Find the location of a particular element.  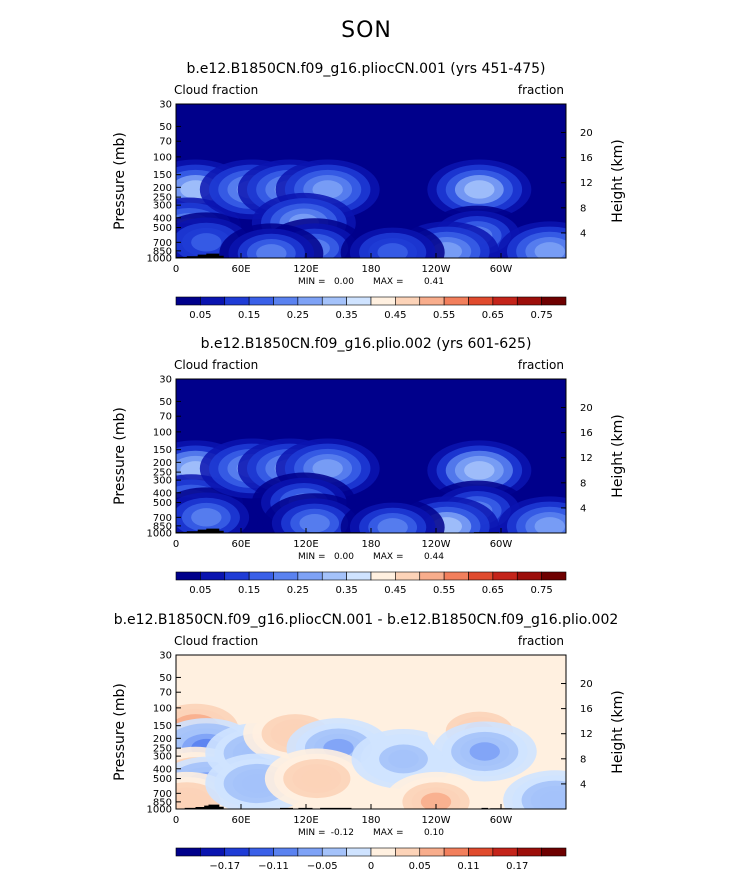

y-tick-label: 200 is located at coordinates (162, 463).